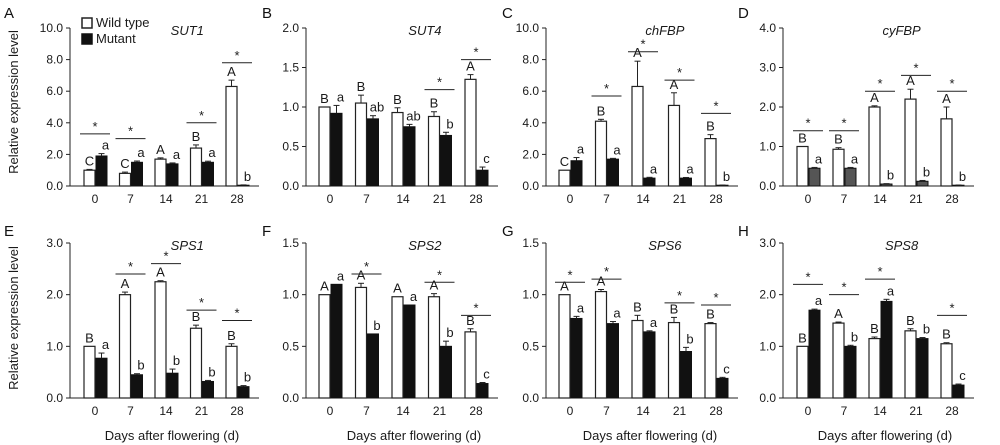  What do you see at coordinates (665, 245) in the screenshot?
I see `gene-name-g: SPS6` at bounding box center [665, 245].